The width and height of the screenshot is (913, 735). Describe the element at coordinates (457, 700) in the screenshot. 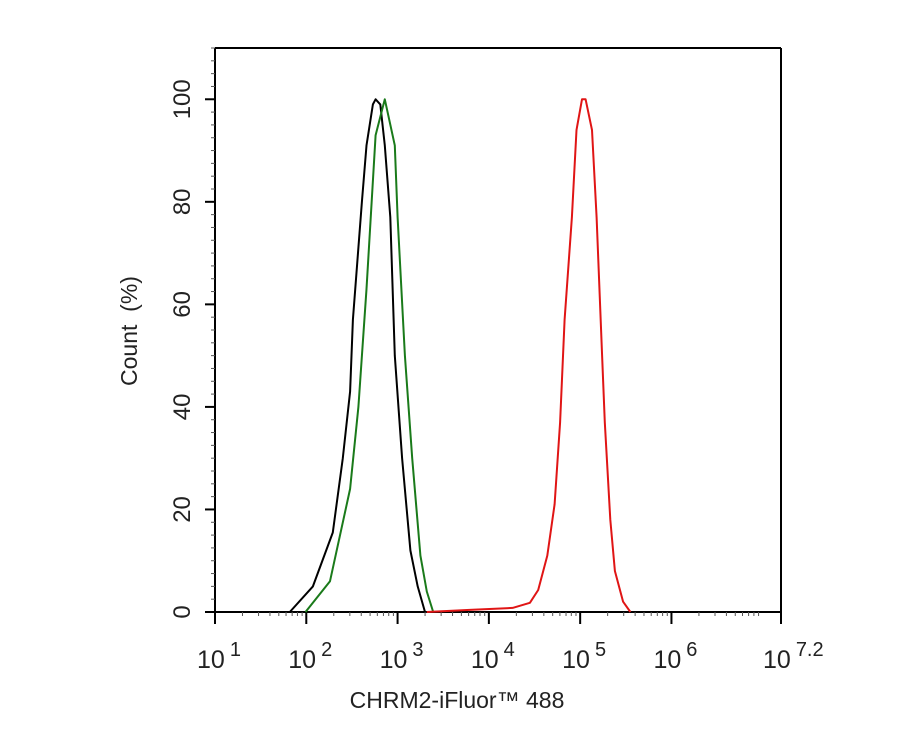

I see `x-axis-label: CHRM2-iFluor™ 488` at that location.